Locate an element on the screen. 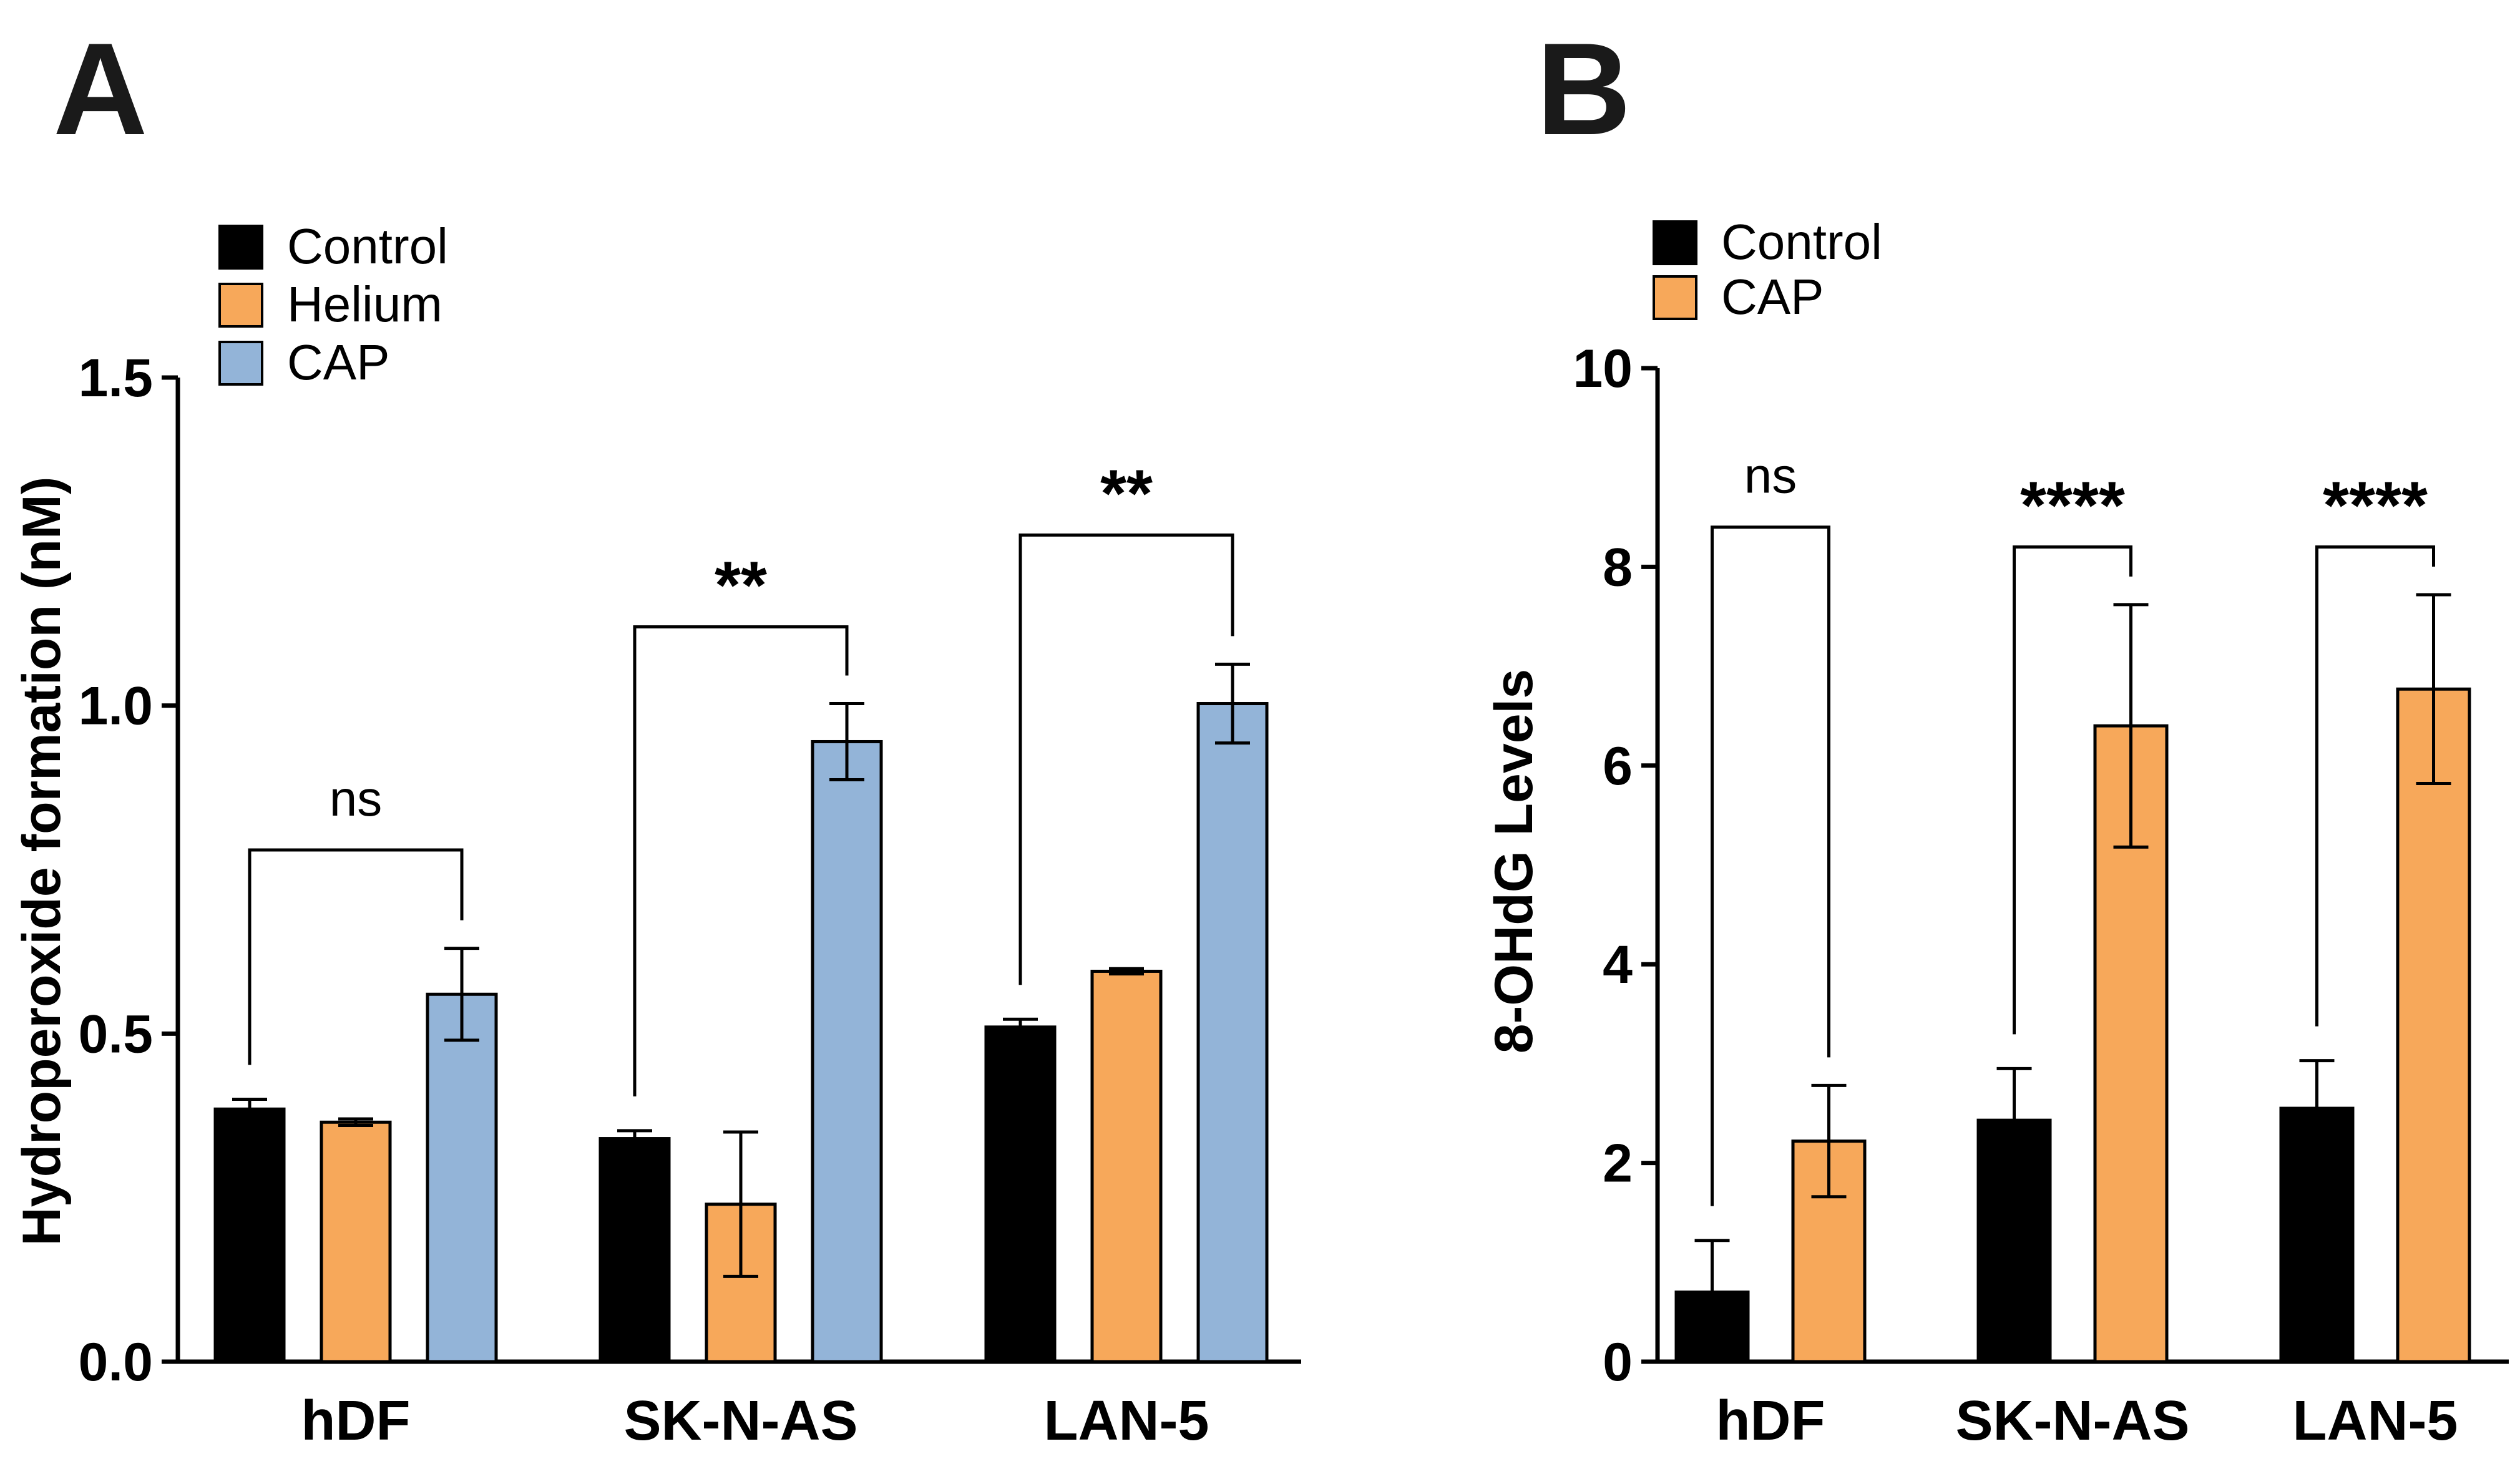 The height and width of the screenshot is (1474, 2520). y-axis-title: Hydroperoxide formation (nM) is located at coordinates (42, 861).